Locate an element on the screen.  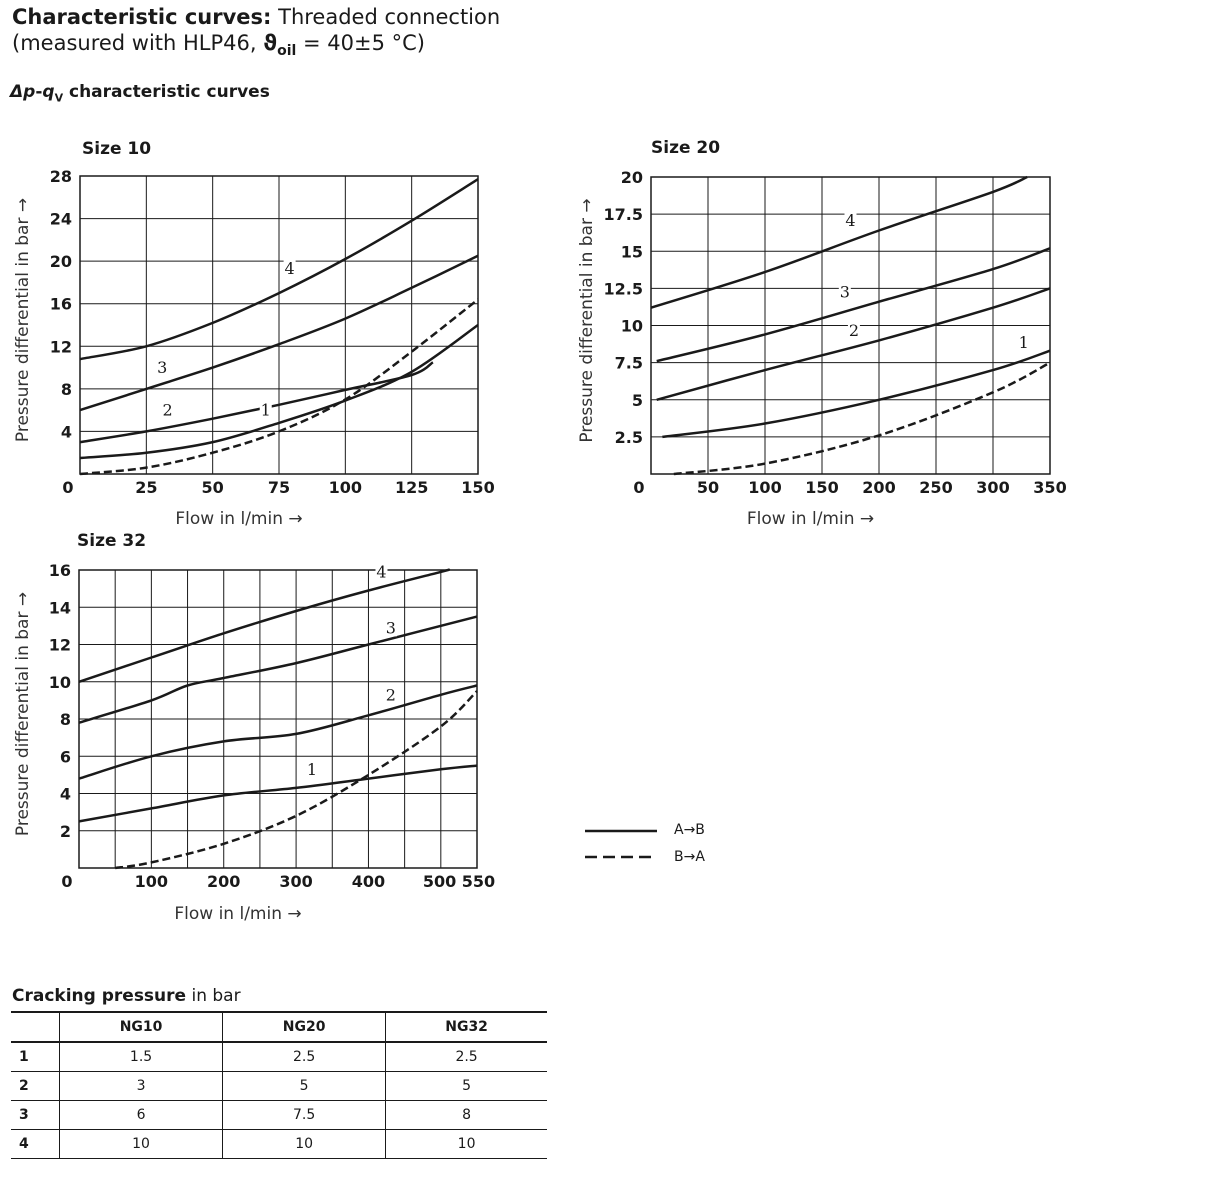
y-tick-label: 28 is located at coordinates (61, 176).